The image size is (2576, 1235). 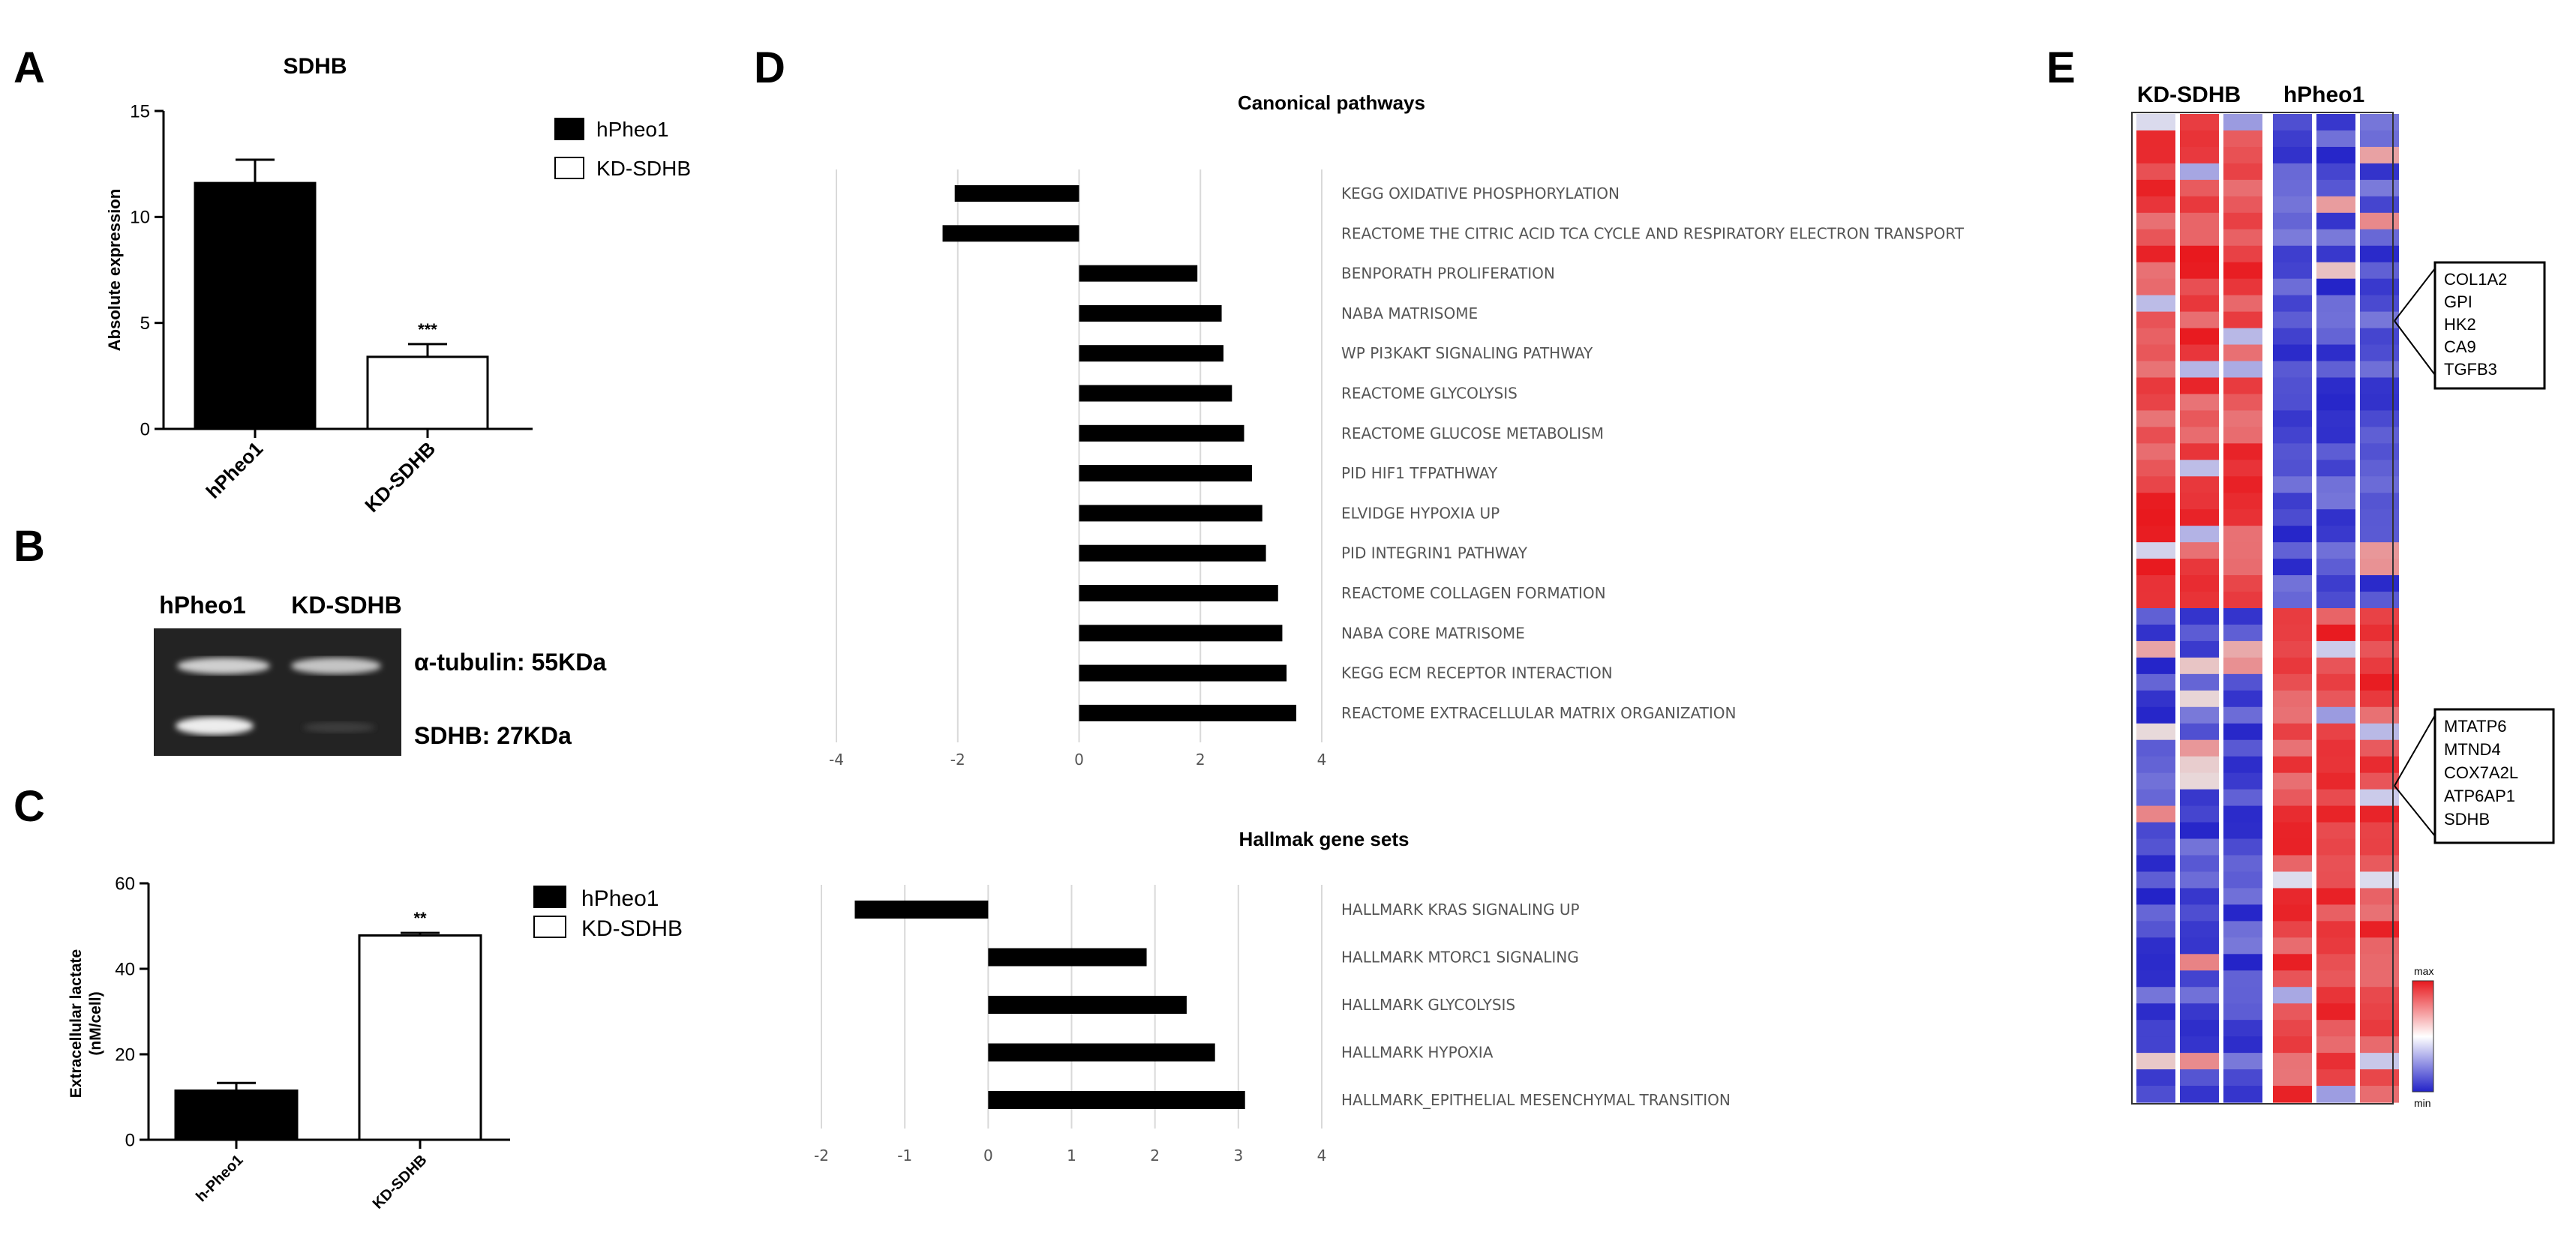 I want to click on panel-a-ylabel: Absolute expression, so click(x=114, y=270).